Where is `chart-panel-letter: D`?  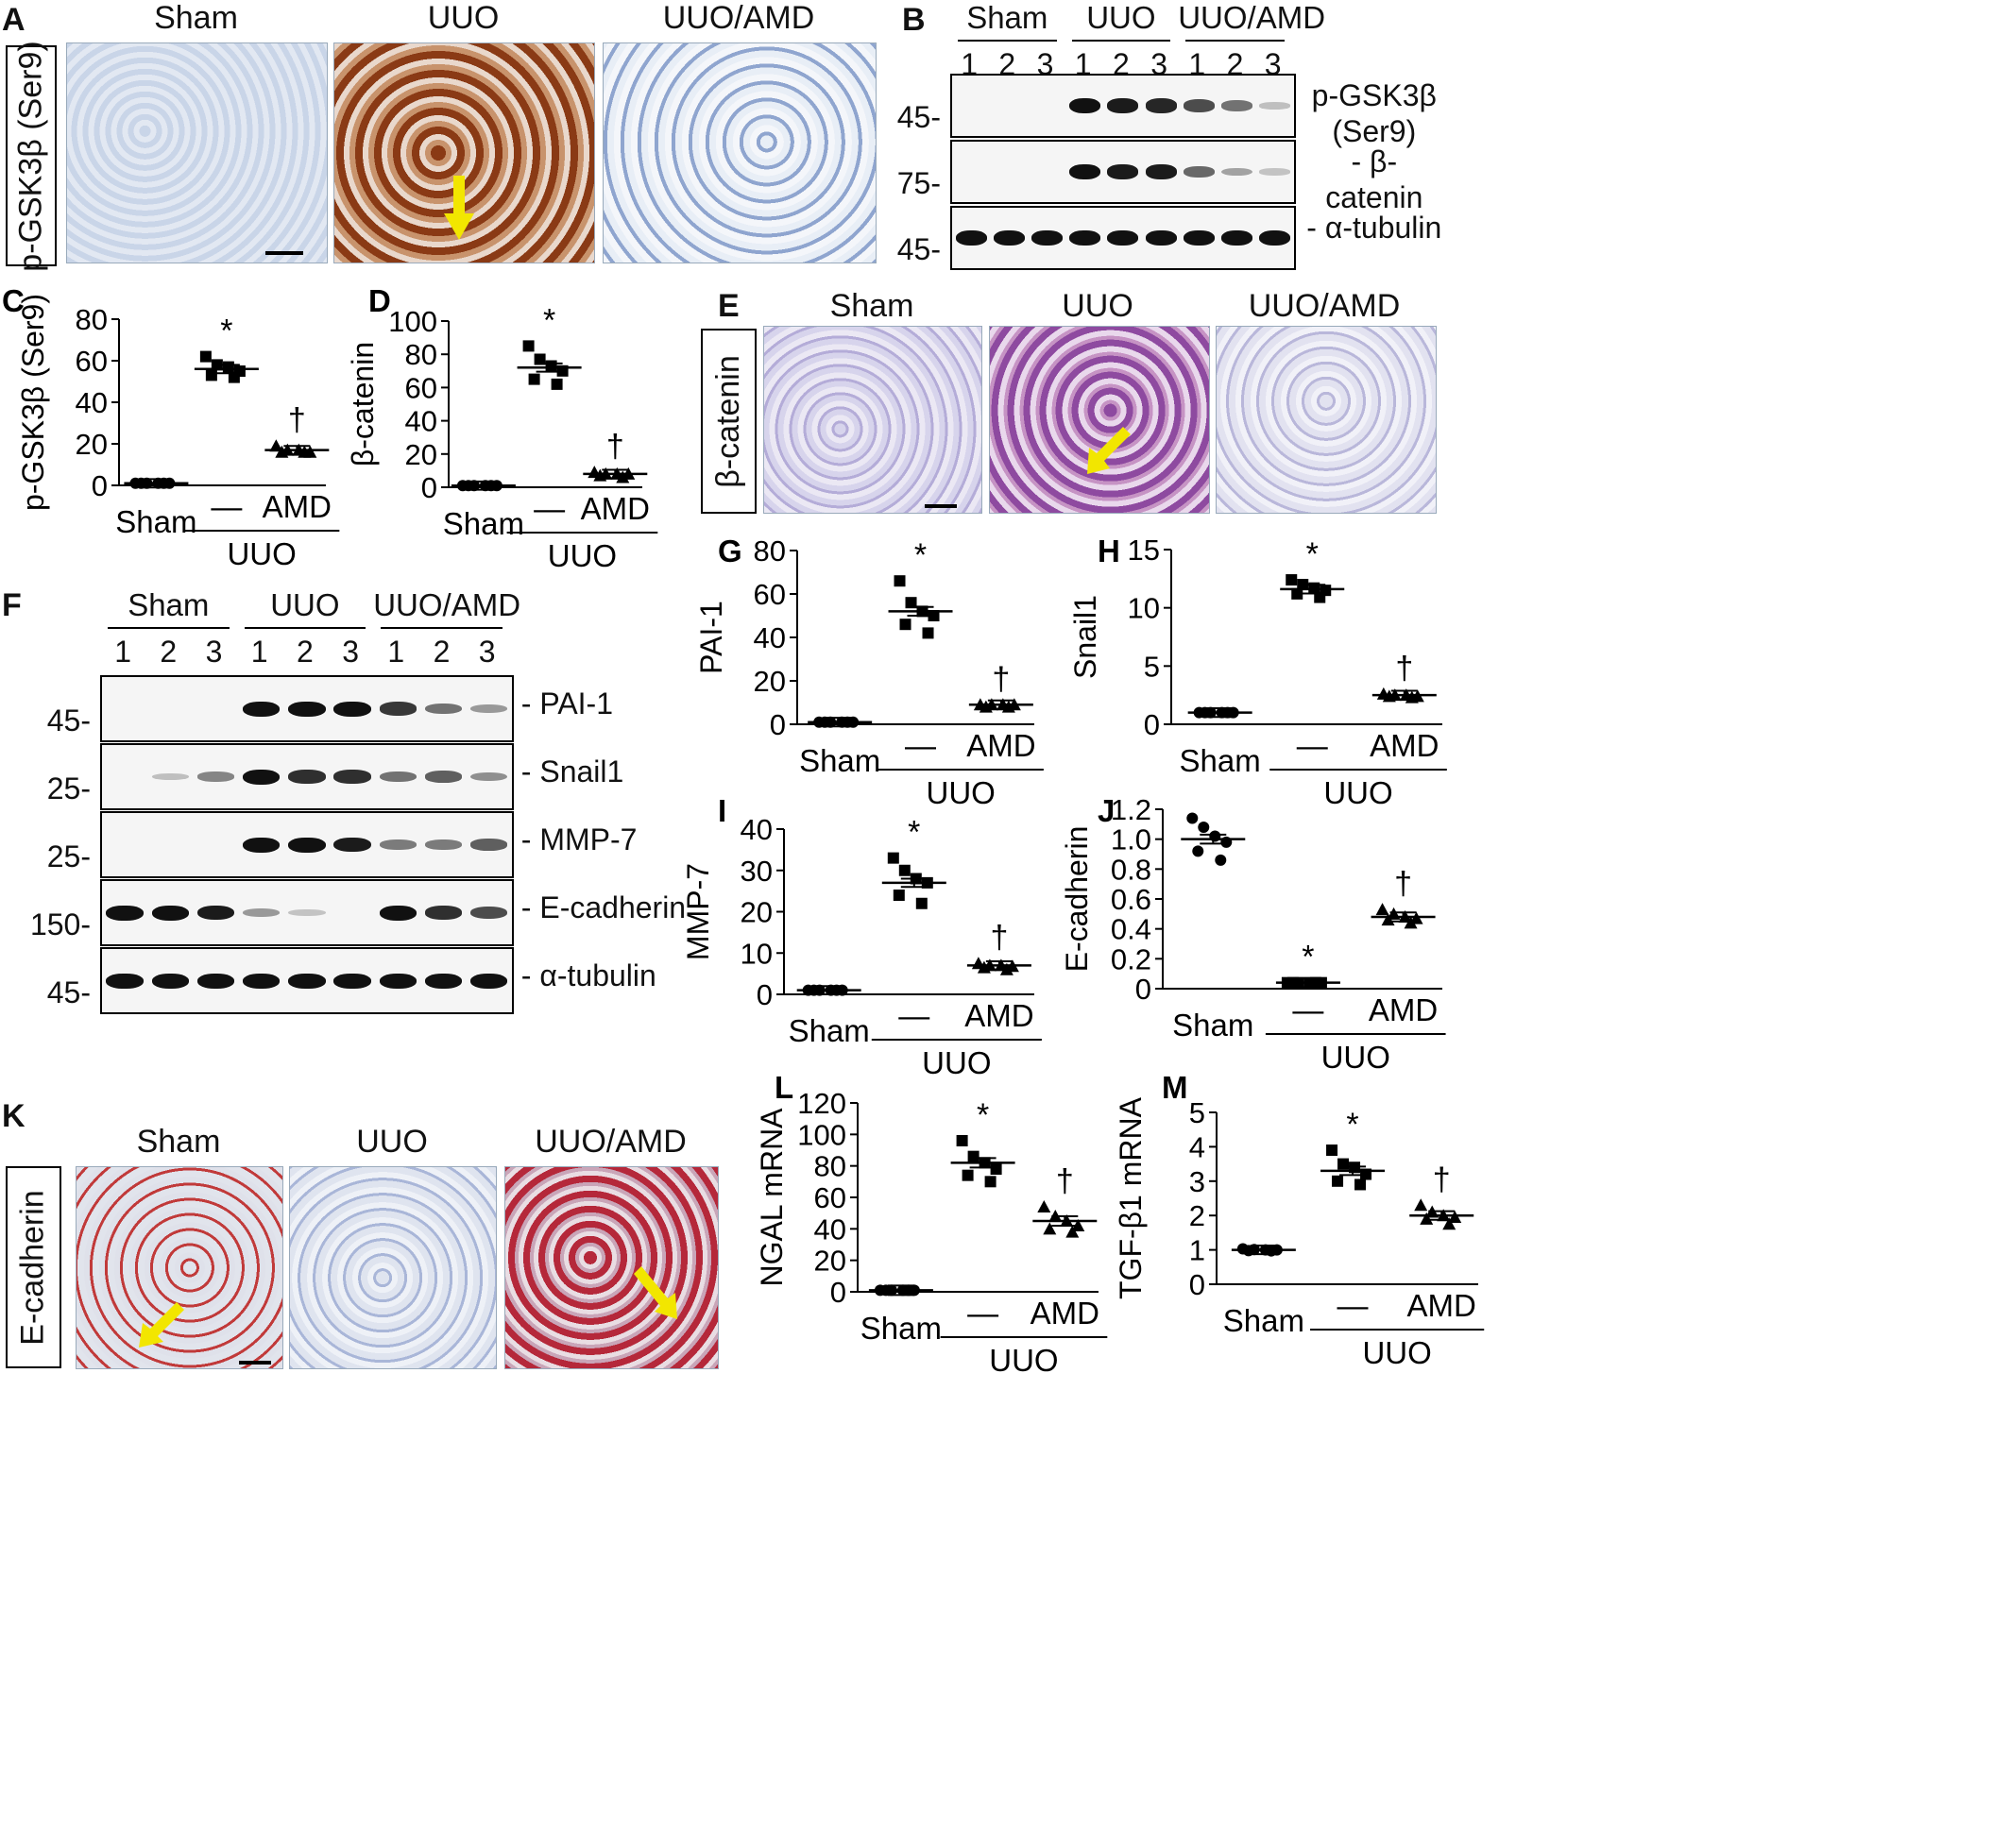
chart-panel-letter: D is located at coordinates (379, 300).